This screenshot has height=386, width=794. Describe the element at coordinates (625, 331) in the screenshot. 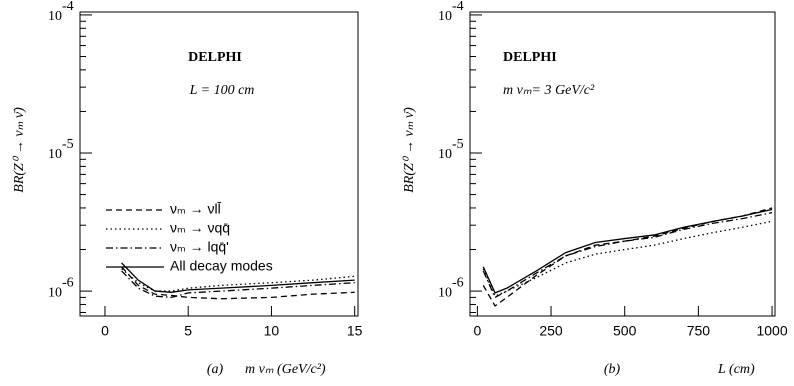

I see `x-tick-label: 500` at that location.